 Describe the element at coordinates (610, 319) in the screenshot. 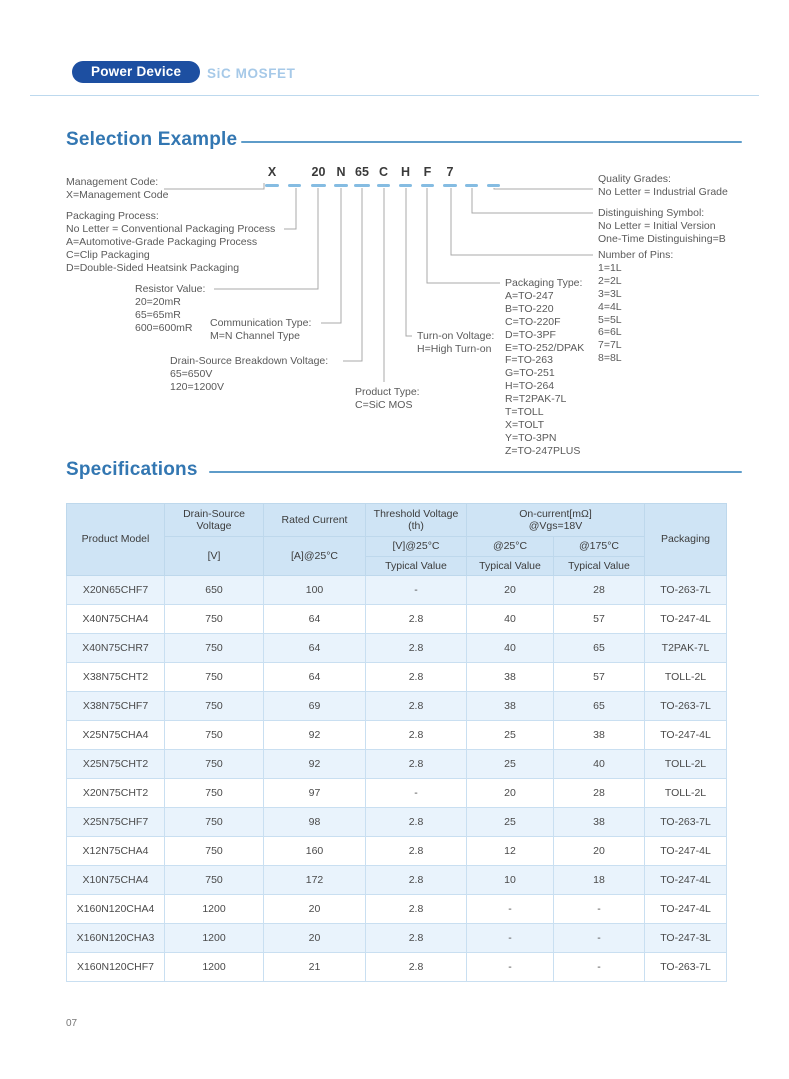

I see `label-line: 5=5L` at that location.